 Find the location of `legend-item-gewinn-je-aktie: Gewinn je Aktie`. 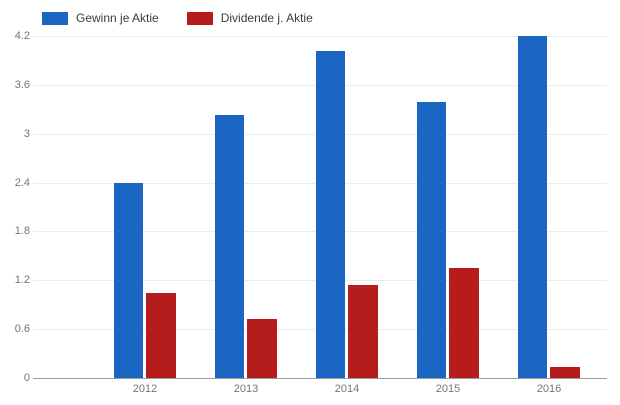

legend-item-gewinn-je-aktie: Gewinn je Aktie is located at coordinates (100, 18).